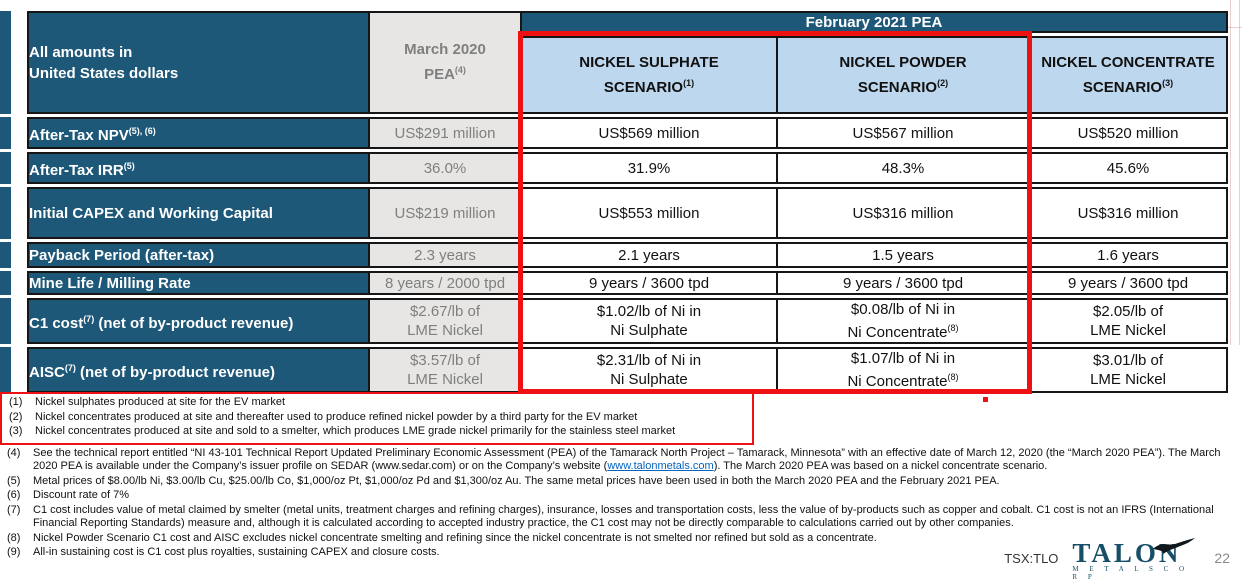 This screenshot has height=580, width=1242. Describe the element at coordinates (902, 133) in the screenshot. I see `cell-npv-powder: US$567 million` at that location.